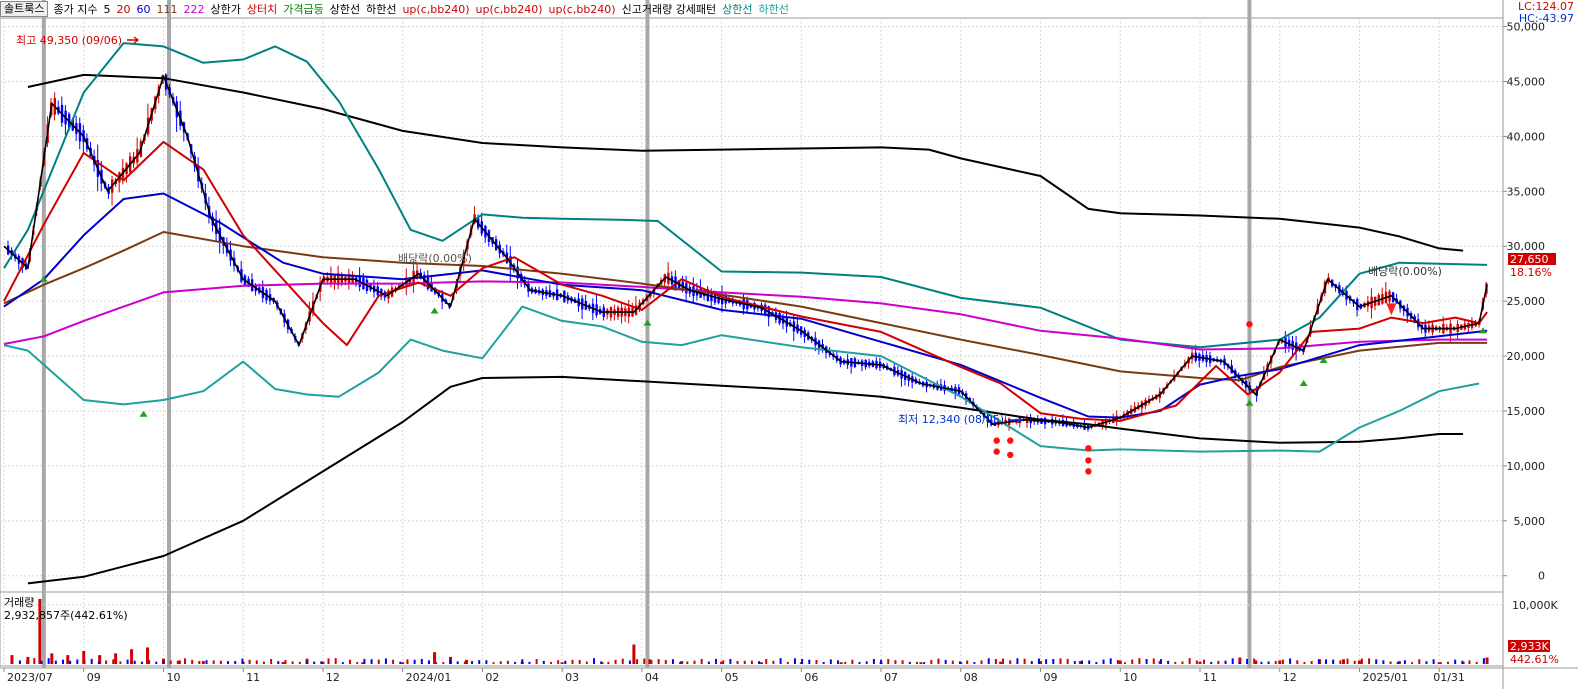 This screenshot has width=1578, height=689. I want to click on legend-item: 상터치, so click(262, 9).